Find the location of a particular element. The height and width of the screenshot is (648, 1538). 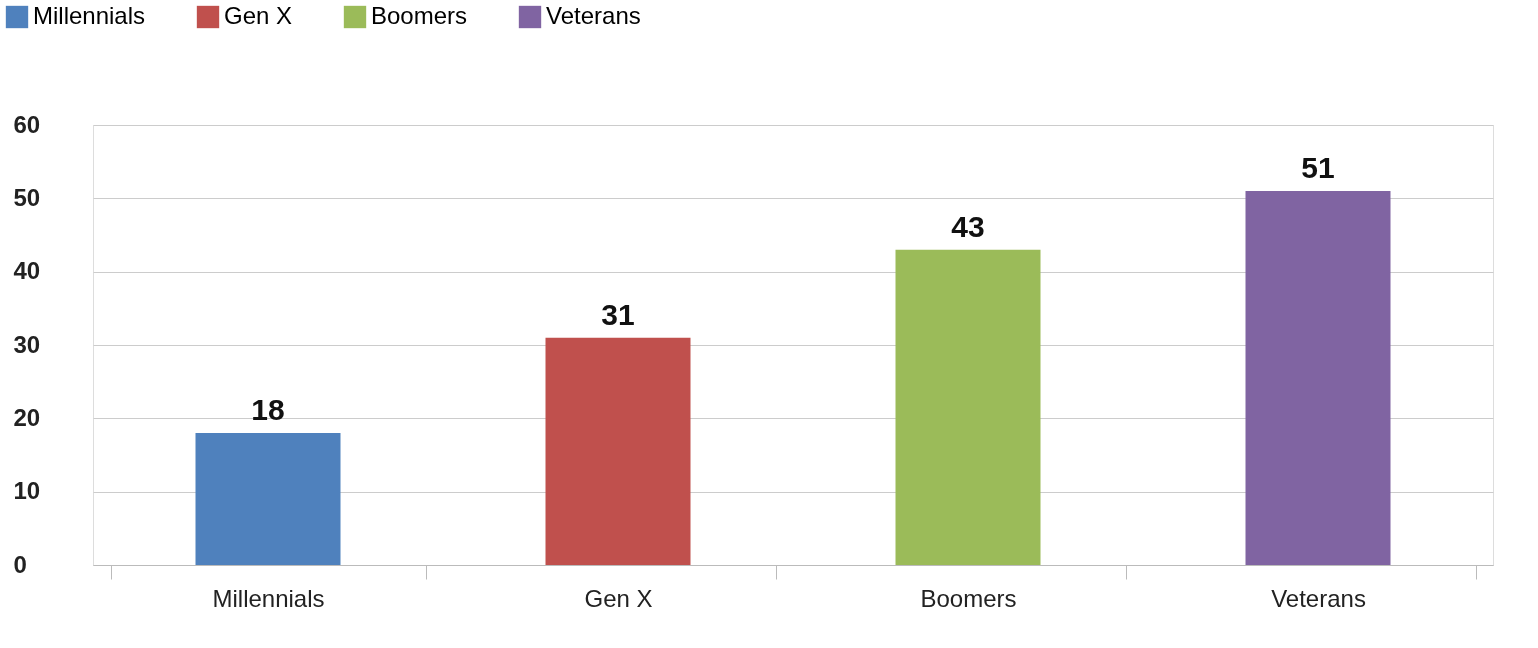

x-tick-label: Millennials is located at coordinates (268, 598).